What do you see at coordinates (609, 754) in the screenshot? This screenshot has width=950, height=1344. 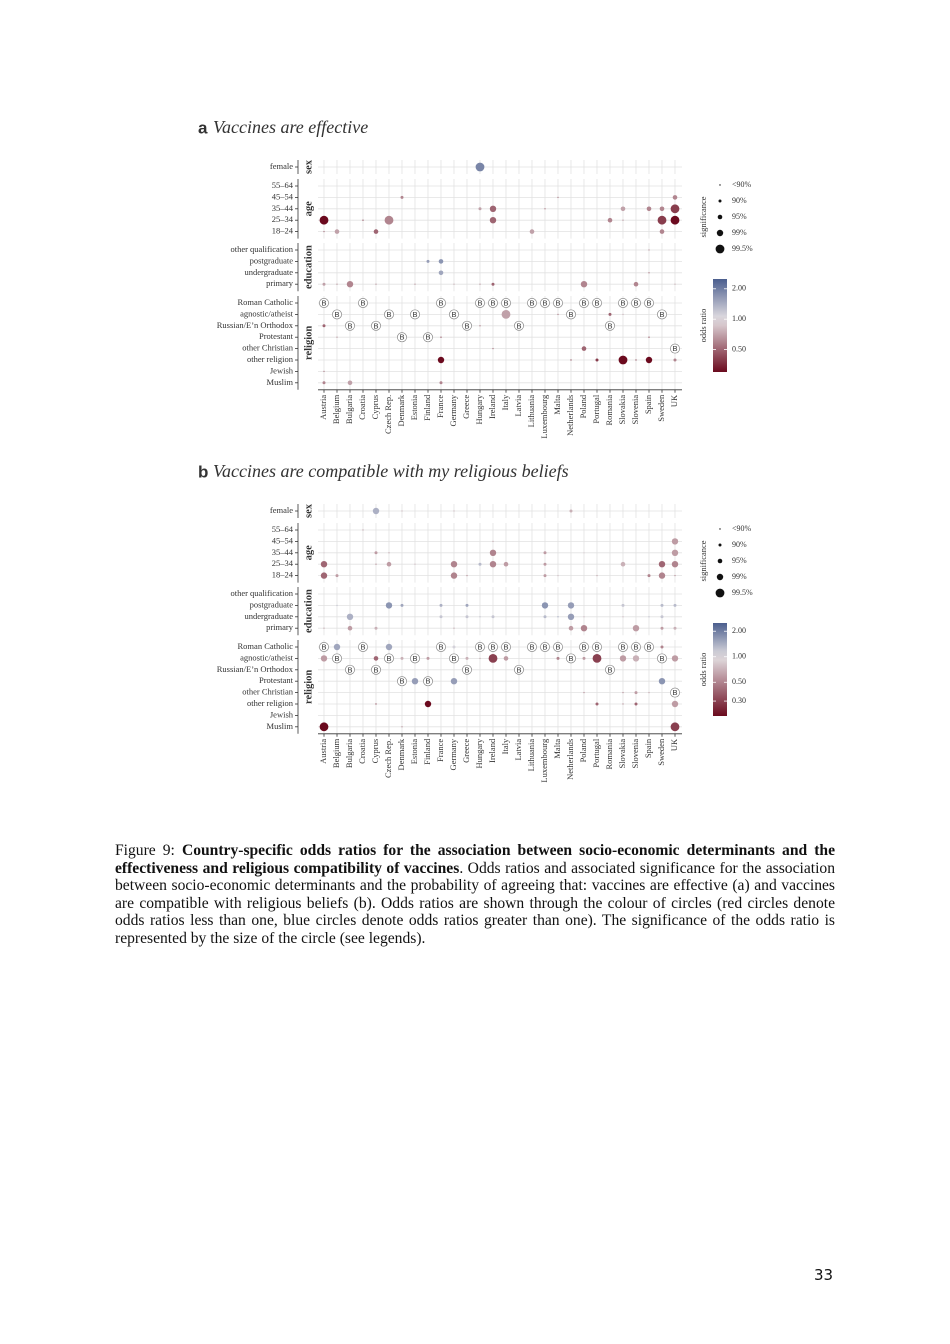 I see `x-tick-label: Romania` at bounding box center [609, 754].